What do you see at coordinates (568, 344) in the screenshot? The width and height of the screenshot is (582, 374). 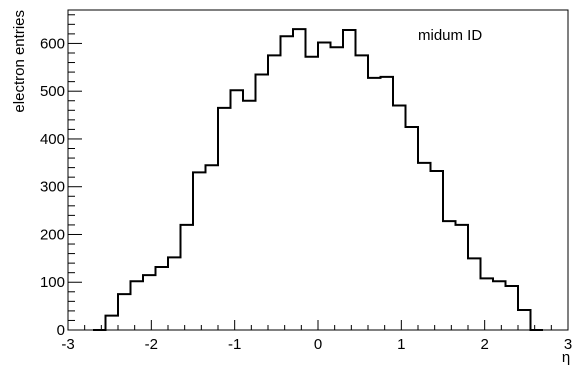 I see `x-tick-label: 3` at bounding box center [568, 344].